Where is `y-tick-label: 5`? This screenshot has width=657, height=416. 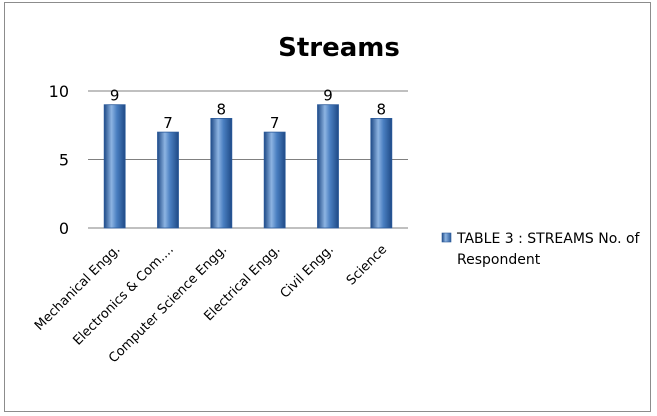
y-tick-label: 5 is located at coordinates (64, 160).